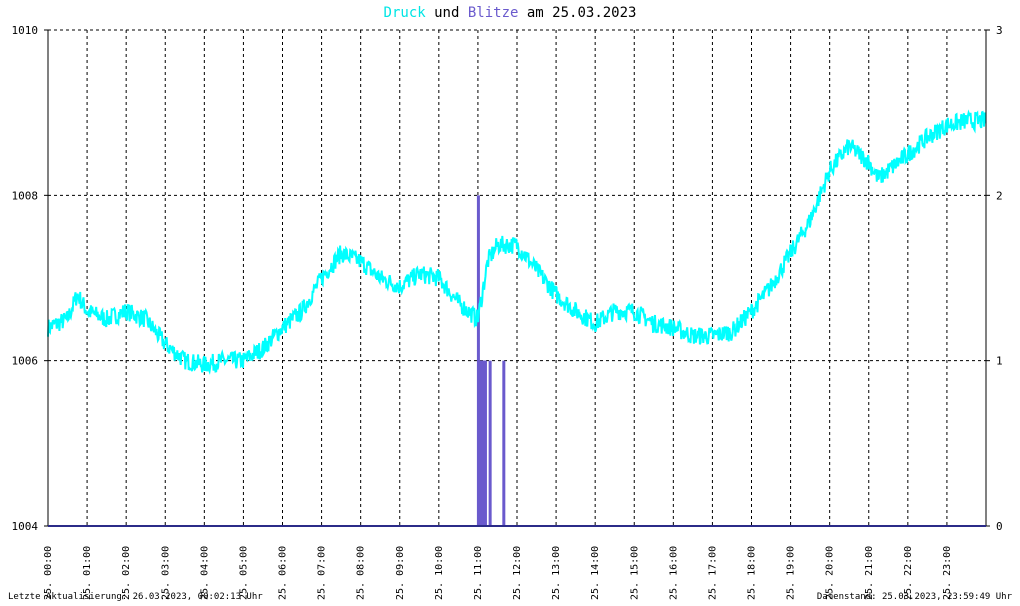 The image size is (1020, 606). Describe the element at coordinates (165, 573) in the screenshot. I see `x-tick-label: 25. 03:00` at that location.